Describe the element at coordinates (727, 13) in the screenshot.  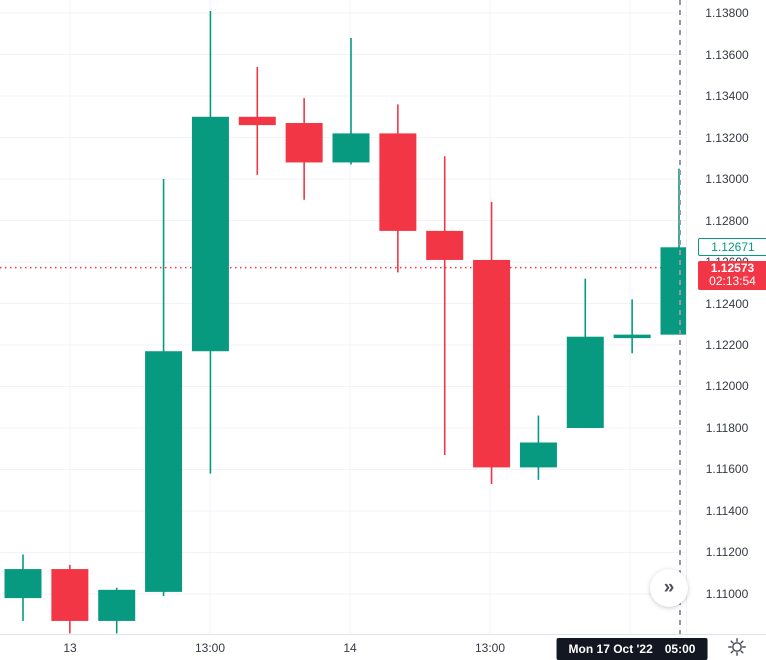
I see `price-tick-label: 1.13800` at that location.